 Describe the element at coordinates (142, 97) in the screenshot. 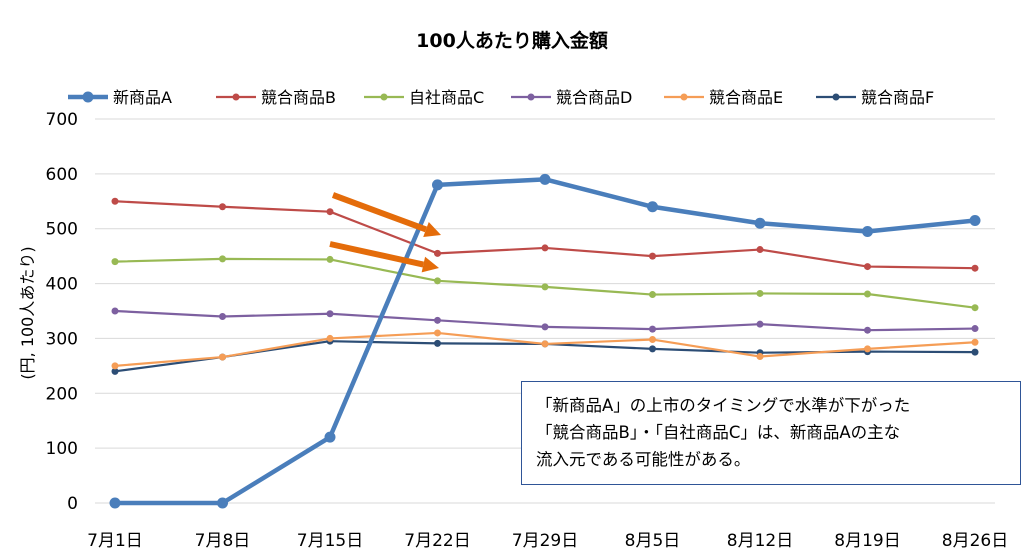

I see `legend-label: 新商品A` at that location.